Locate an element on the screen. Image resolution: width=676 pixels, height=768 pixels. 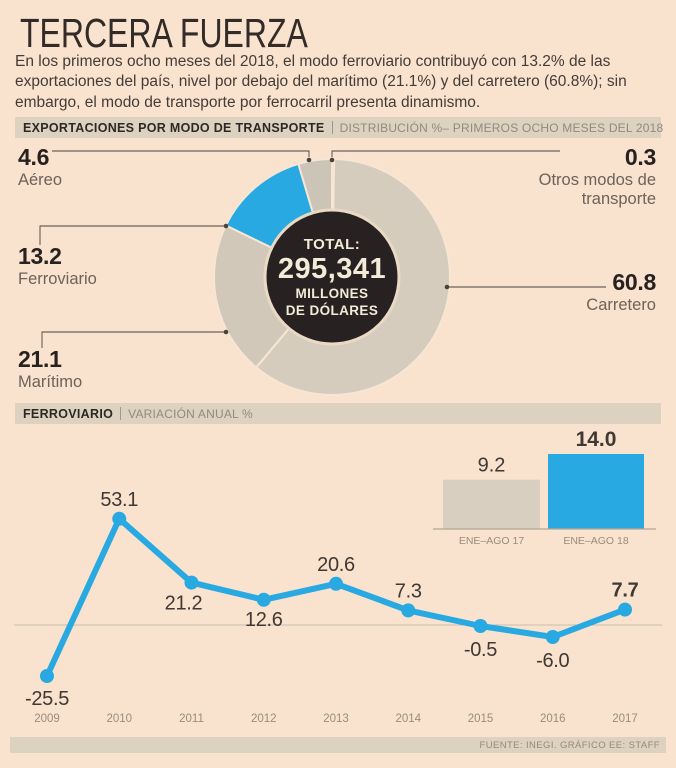
callout-maritimo: 21.1 Marítimo is located at coordinates (50, 370).